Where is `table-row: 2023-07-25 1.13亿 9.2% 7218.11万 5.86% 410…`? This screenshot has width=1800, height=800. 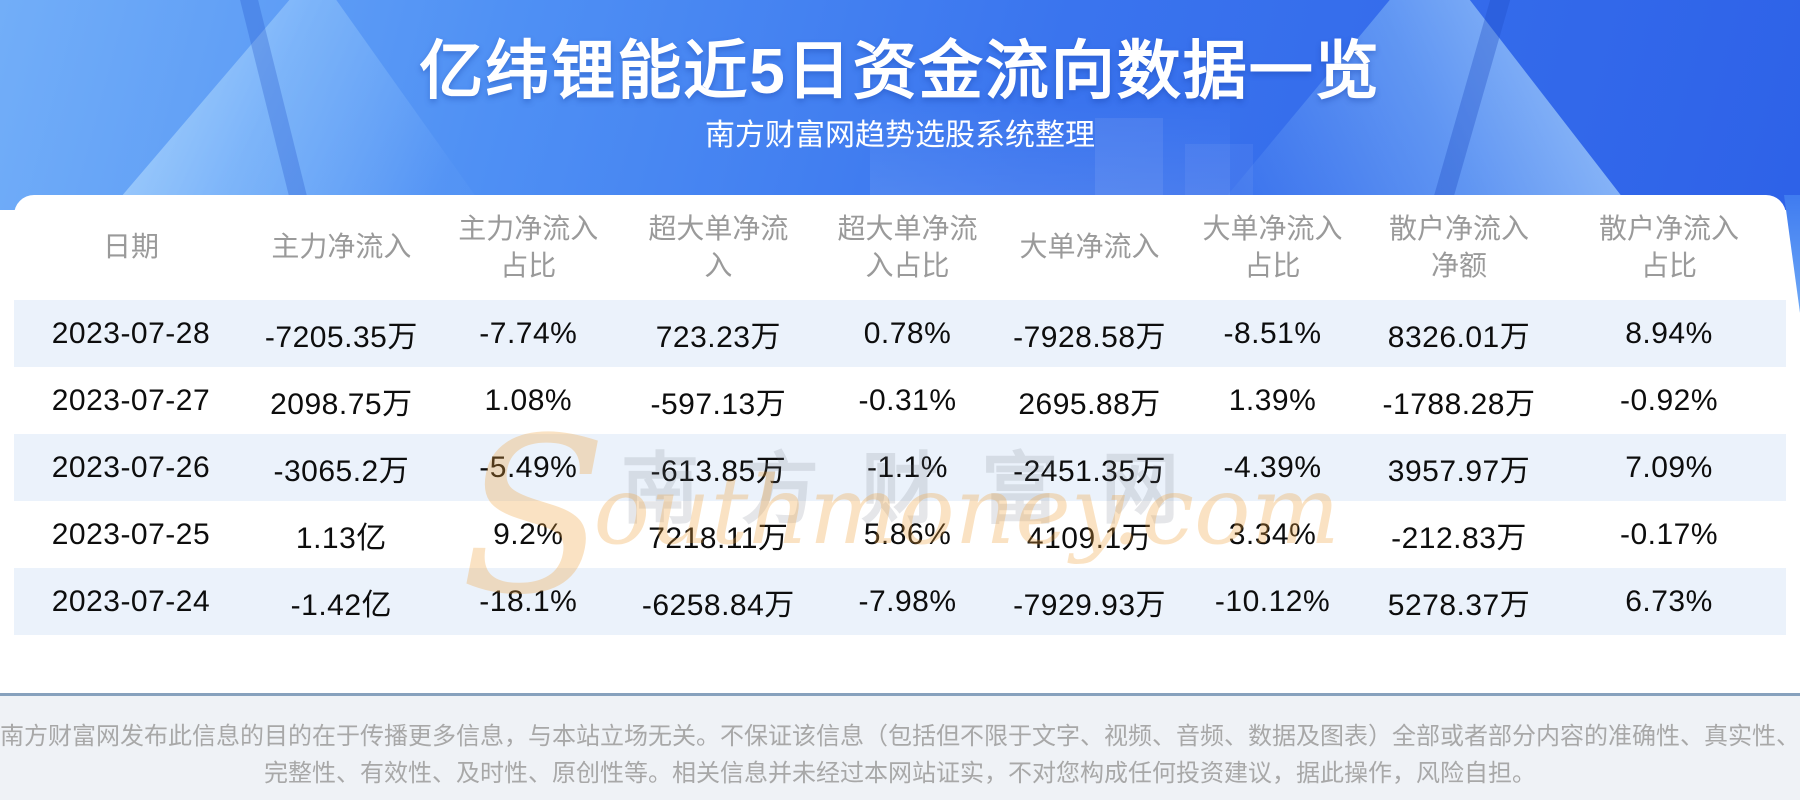 table-row: 2023-07-25 1.13亿 9.2% 7218.11万 5.86% 410… is located at coordinates (900, 534).